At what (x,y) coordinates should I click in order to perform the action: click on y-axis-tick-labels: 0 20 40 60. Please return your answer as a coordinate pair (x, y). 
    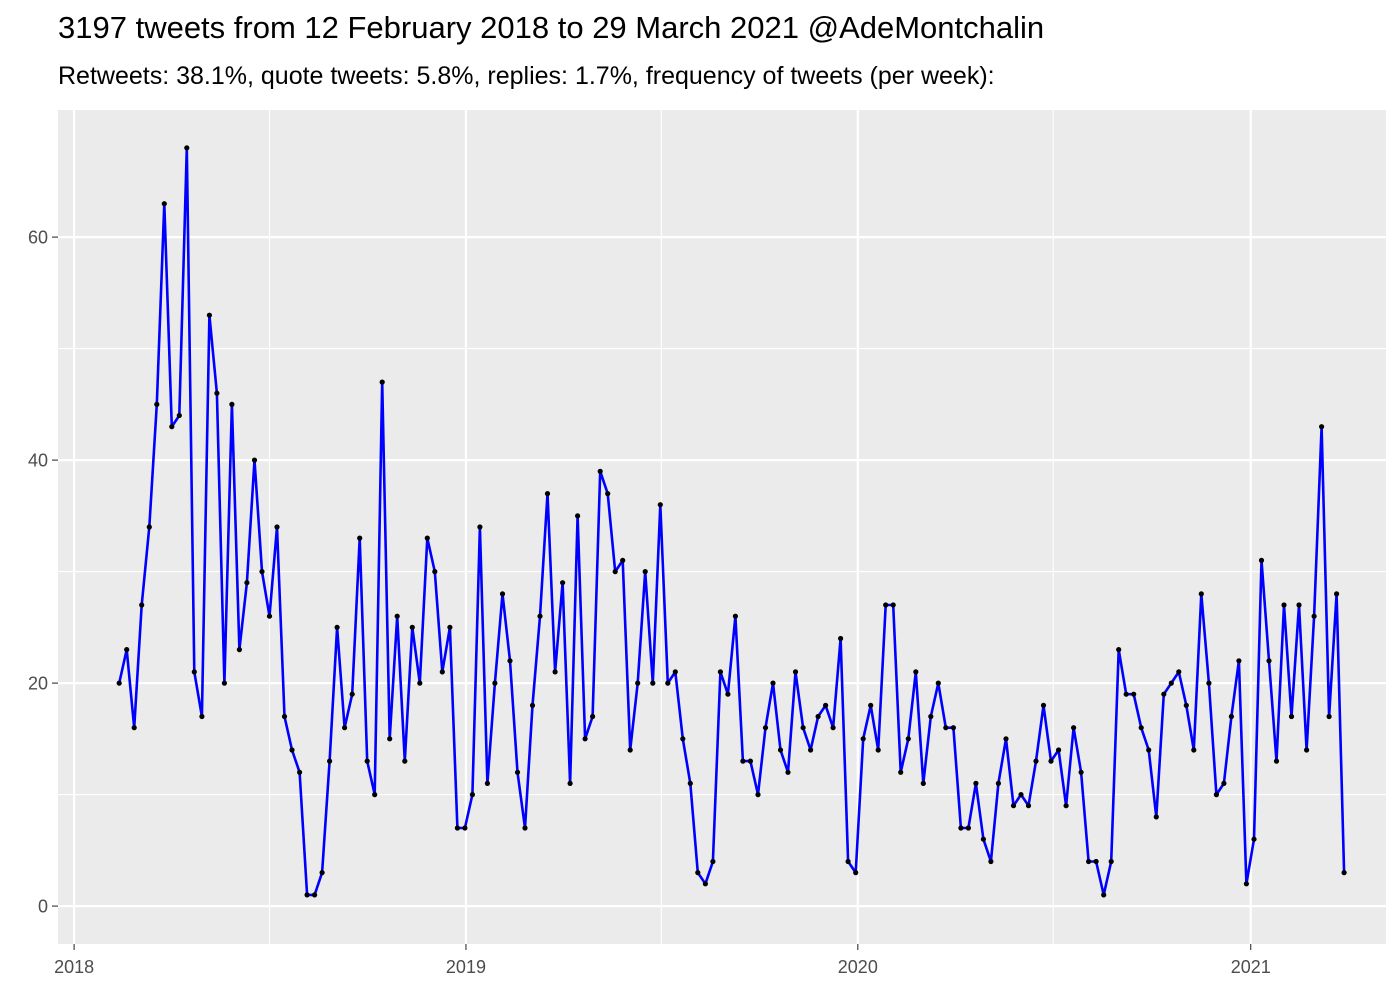
    Looking at the image, I should click on (38, 572).